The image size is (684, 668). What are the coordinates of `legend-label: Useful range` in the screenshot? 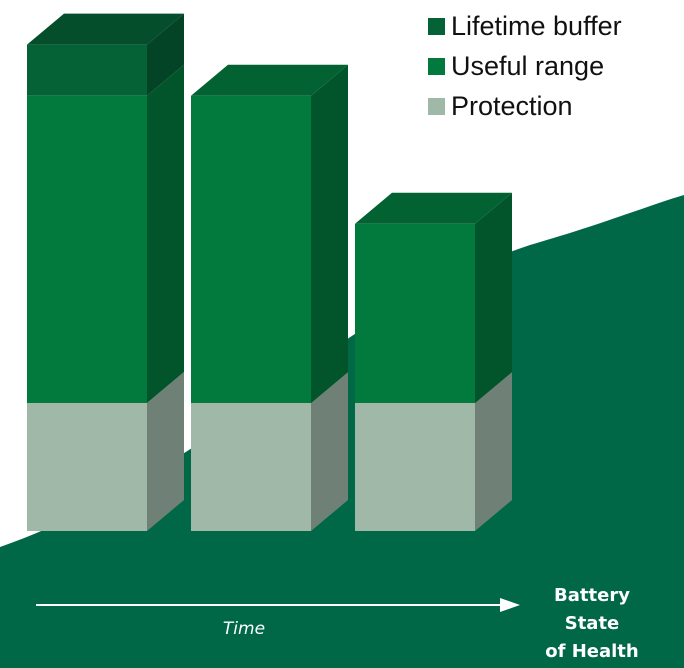 It's located at (528, 65).